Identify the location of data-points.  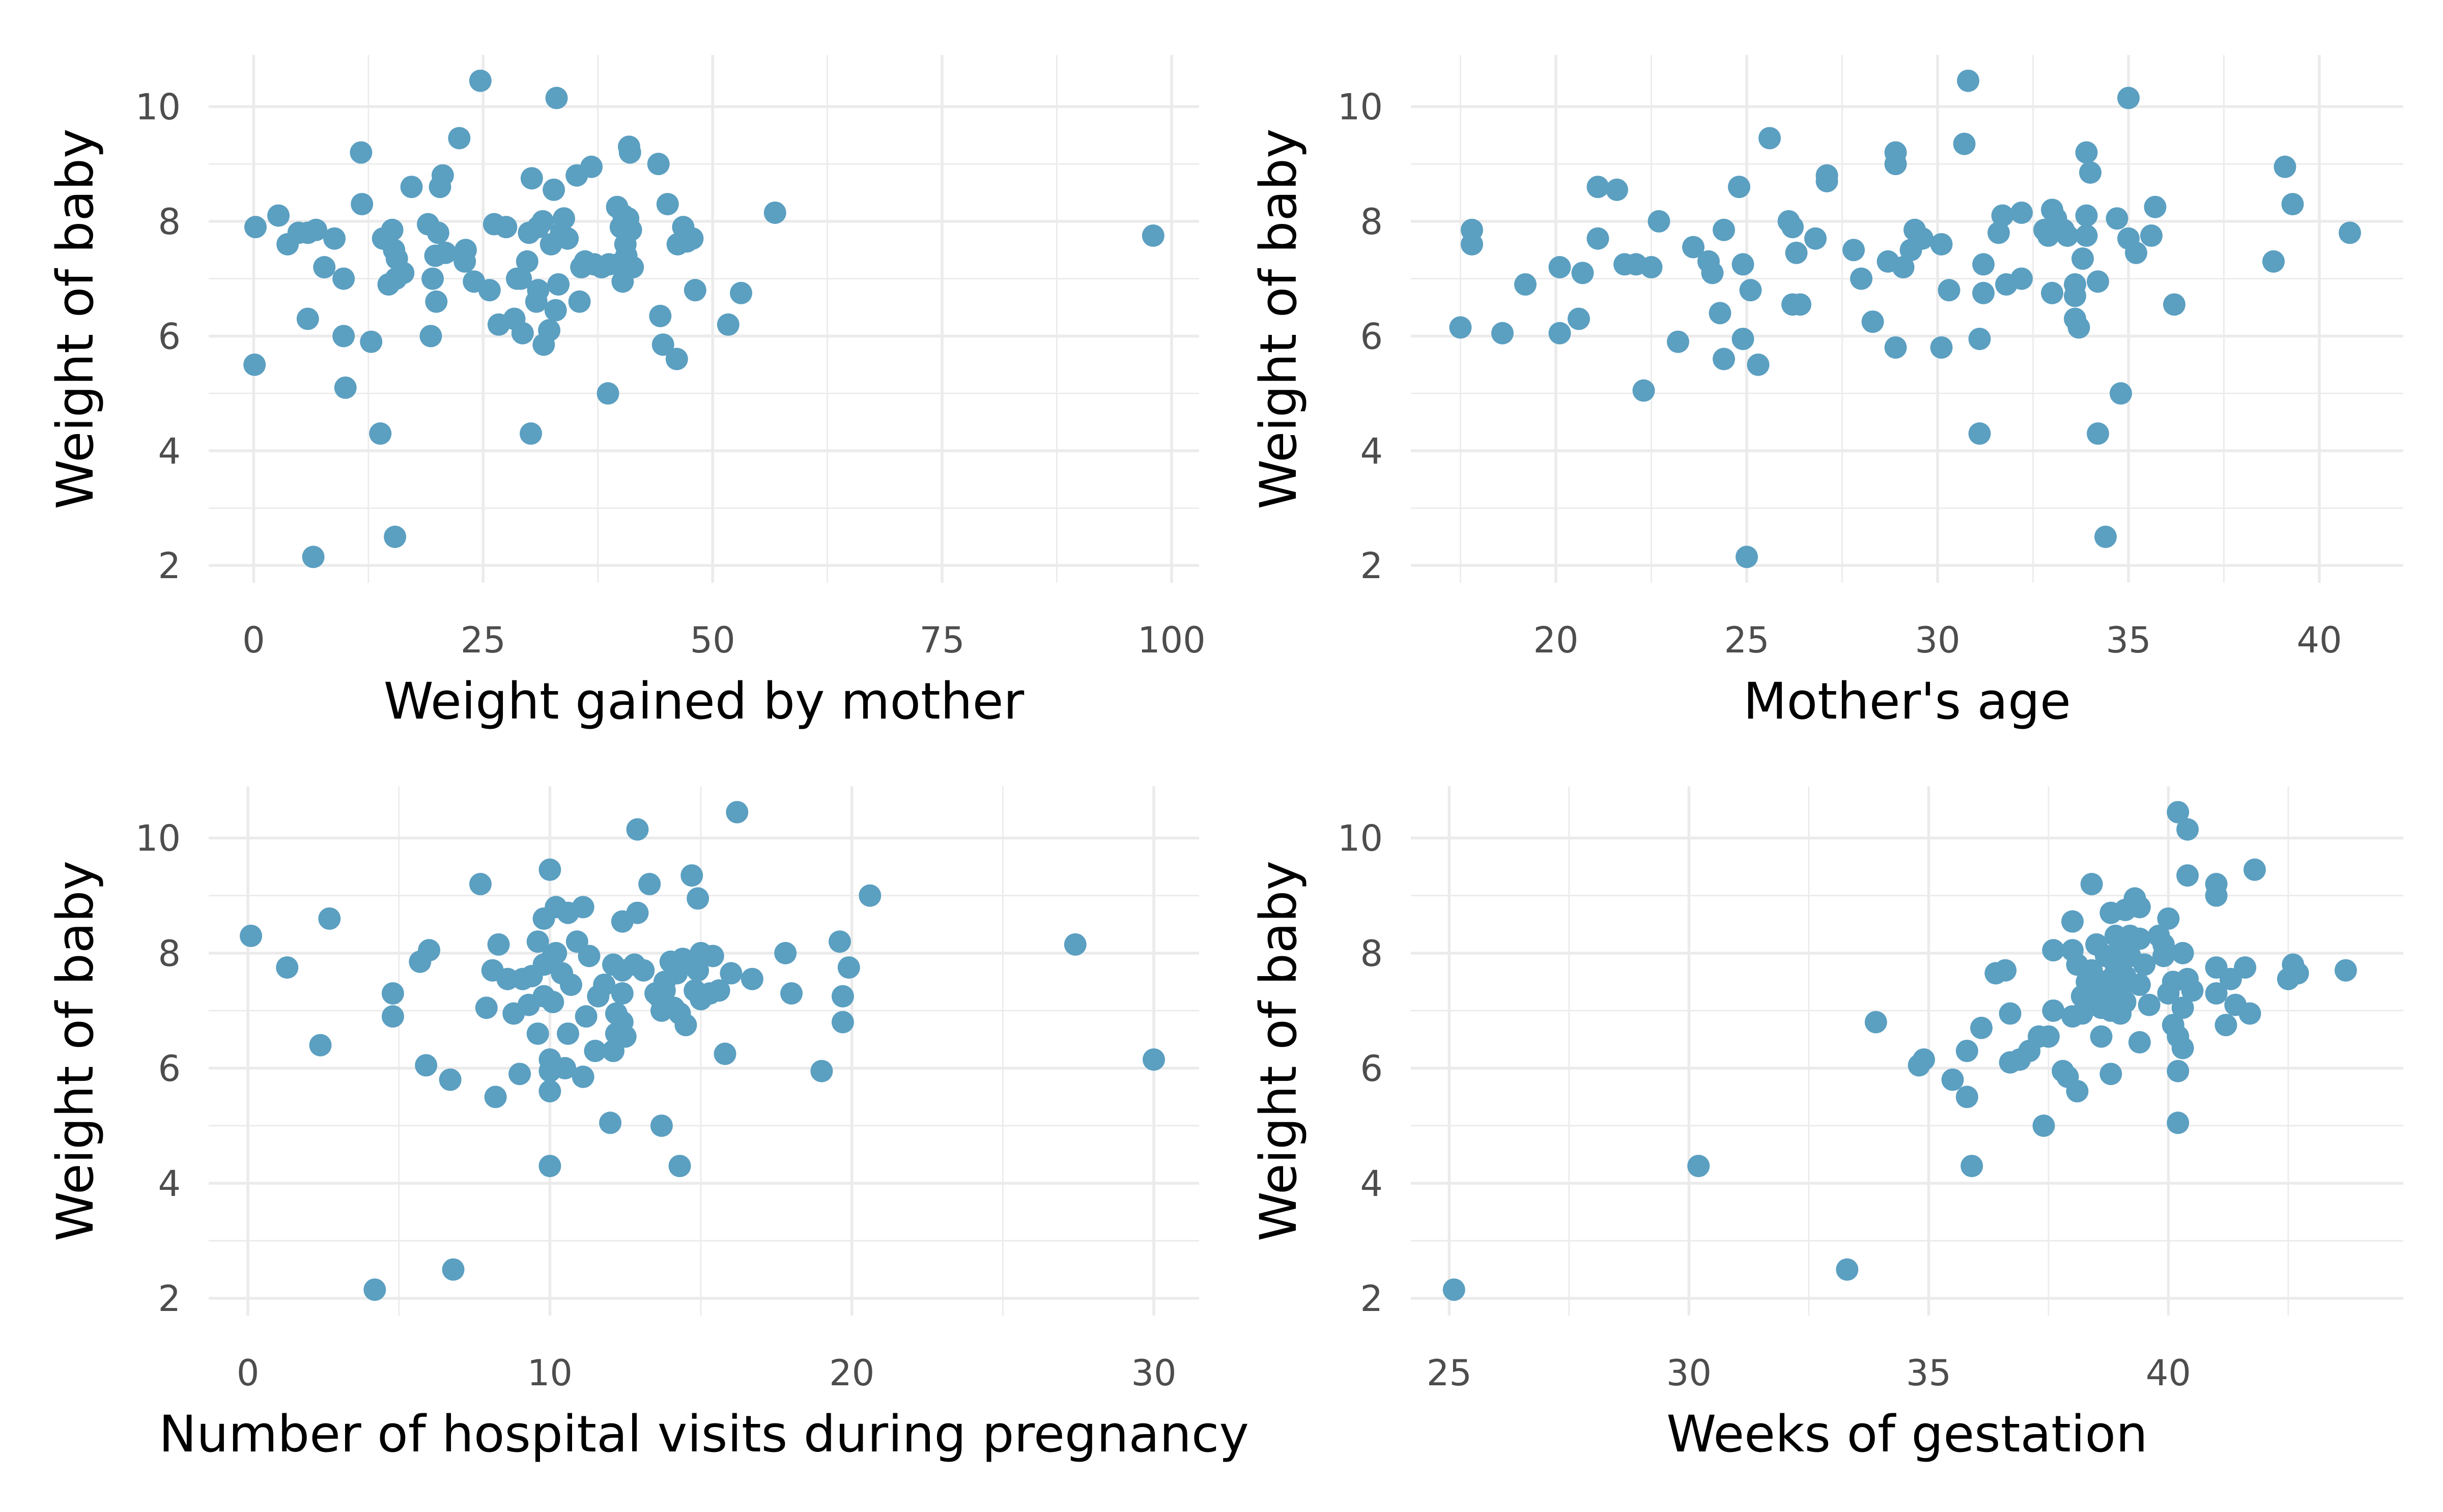
(1899, 1051).